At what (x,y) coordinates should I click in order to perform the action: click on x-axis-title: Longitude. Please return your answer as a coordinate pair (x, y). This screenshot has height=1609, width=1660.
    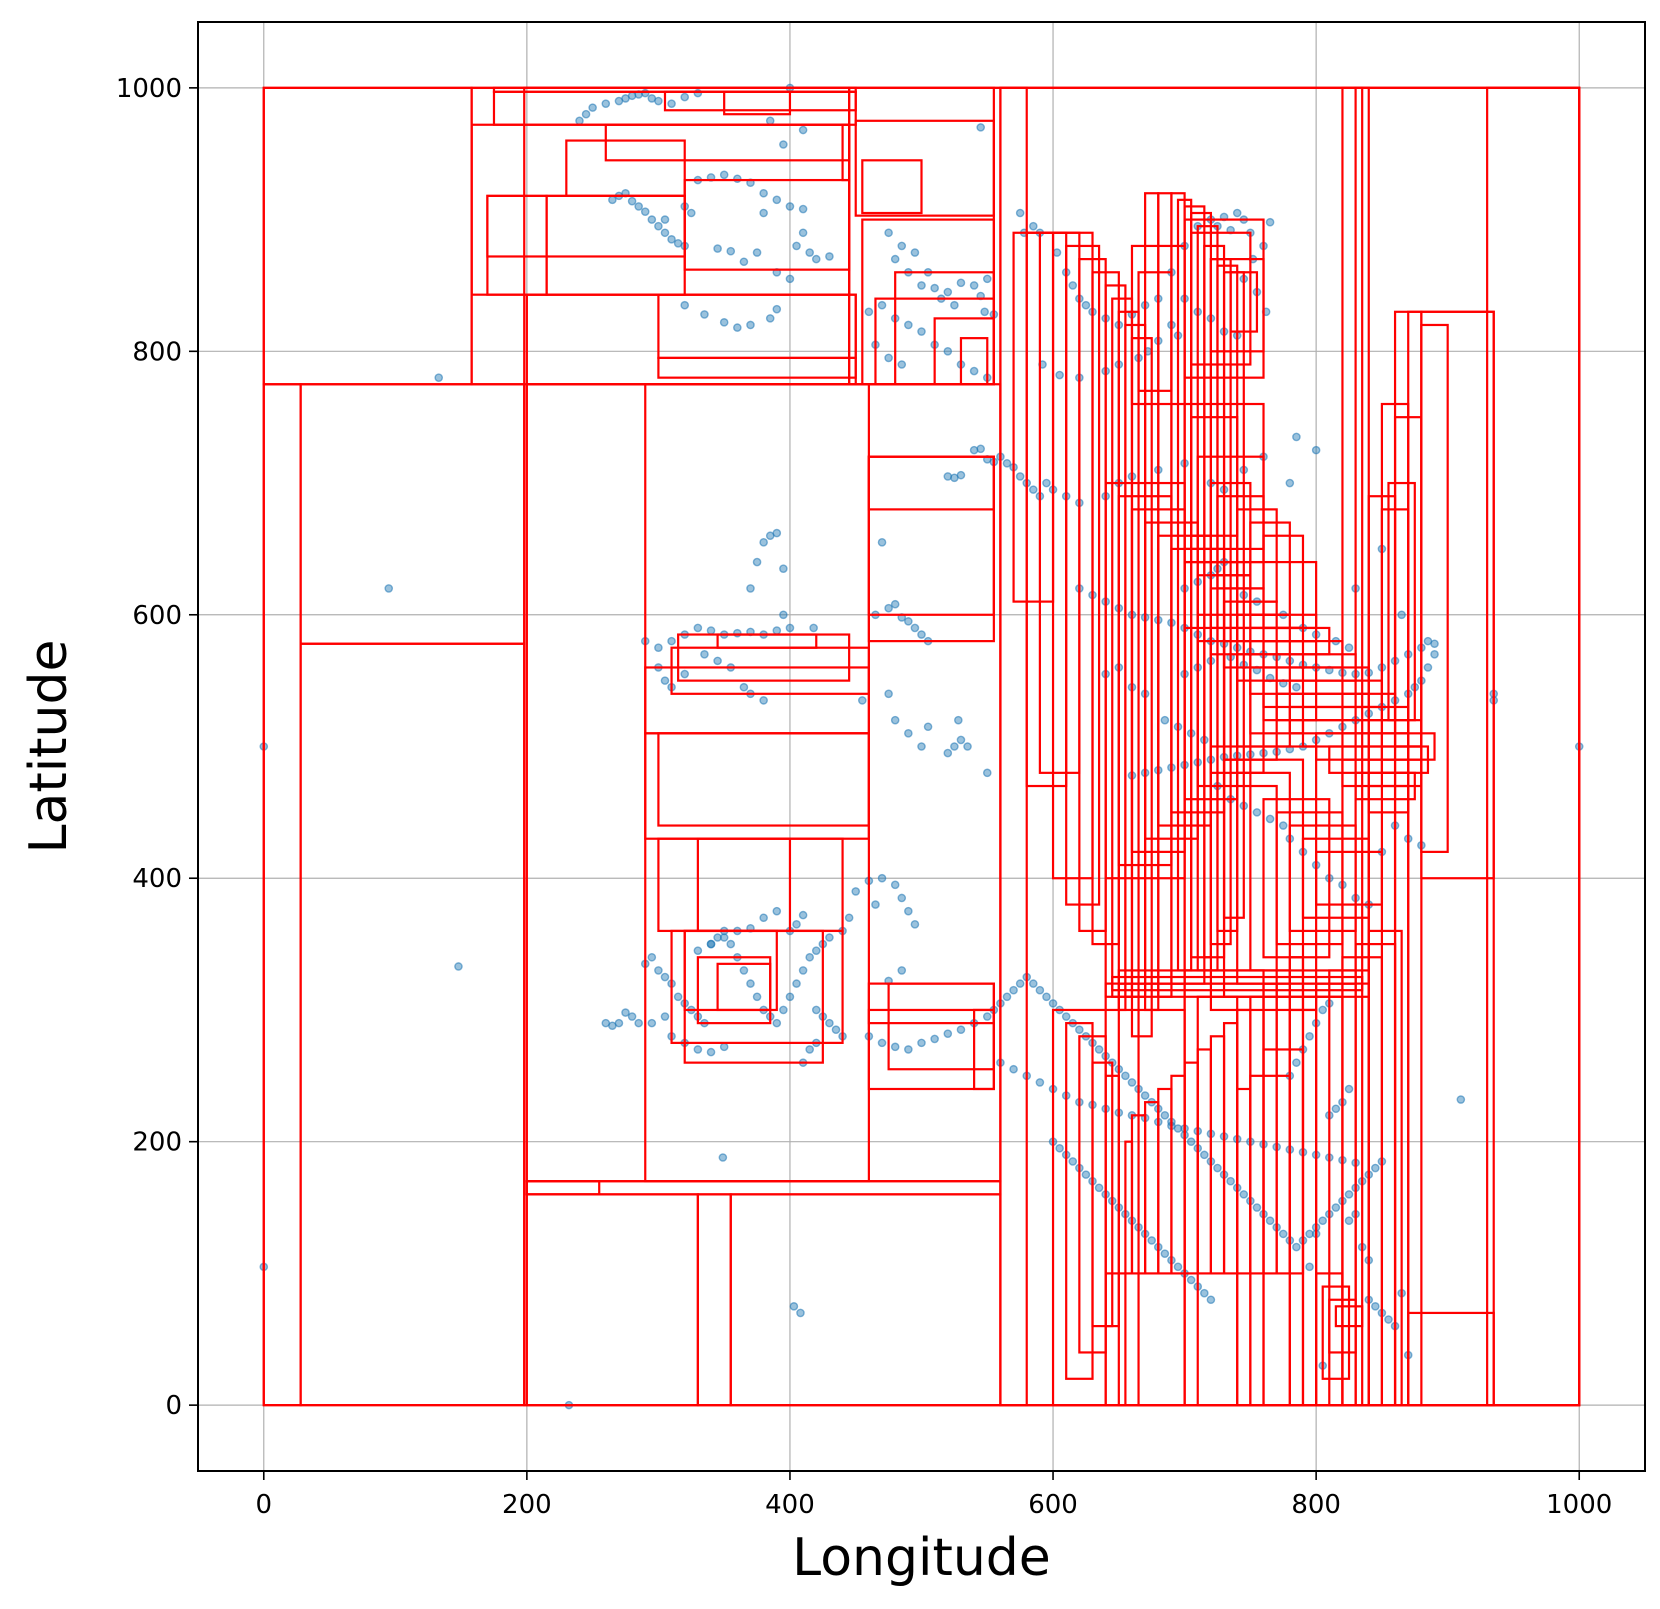
    Looking at the image, I should click on (921, 1558).